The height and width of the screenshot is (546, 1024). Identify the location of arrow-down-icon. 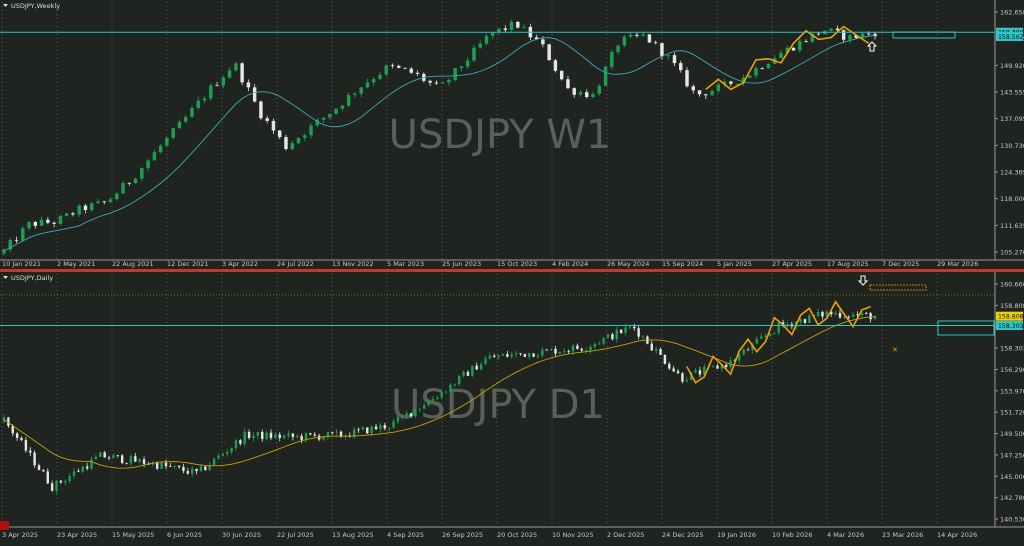
(863, 280).